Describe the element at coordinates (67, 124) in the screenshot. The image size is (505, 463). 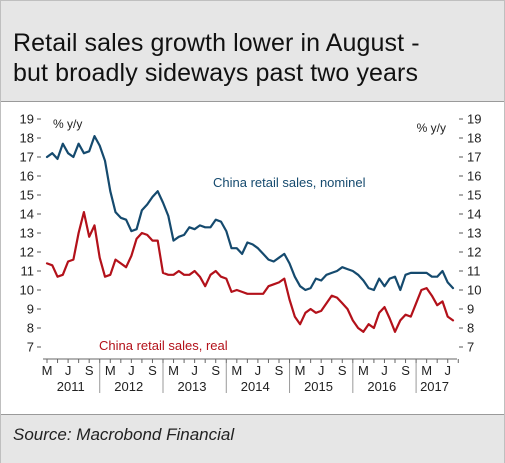
I see `y-axis-unit-left: % y/y` at that location.